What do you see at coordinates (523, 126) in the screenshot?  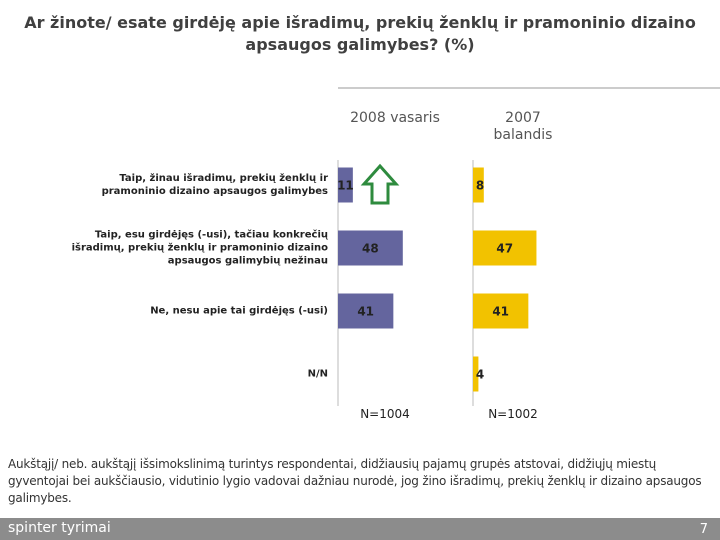 I see `legend-label: 2007 balandis` at bounding box center [523, 126].